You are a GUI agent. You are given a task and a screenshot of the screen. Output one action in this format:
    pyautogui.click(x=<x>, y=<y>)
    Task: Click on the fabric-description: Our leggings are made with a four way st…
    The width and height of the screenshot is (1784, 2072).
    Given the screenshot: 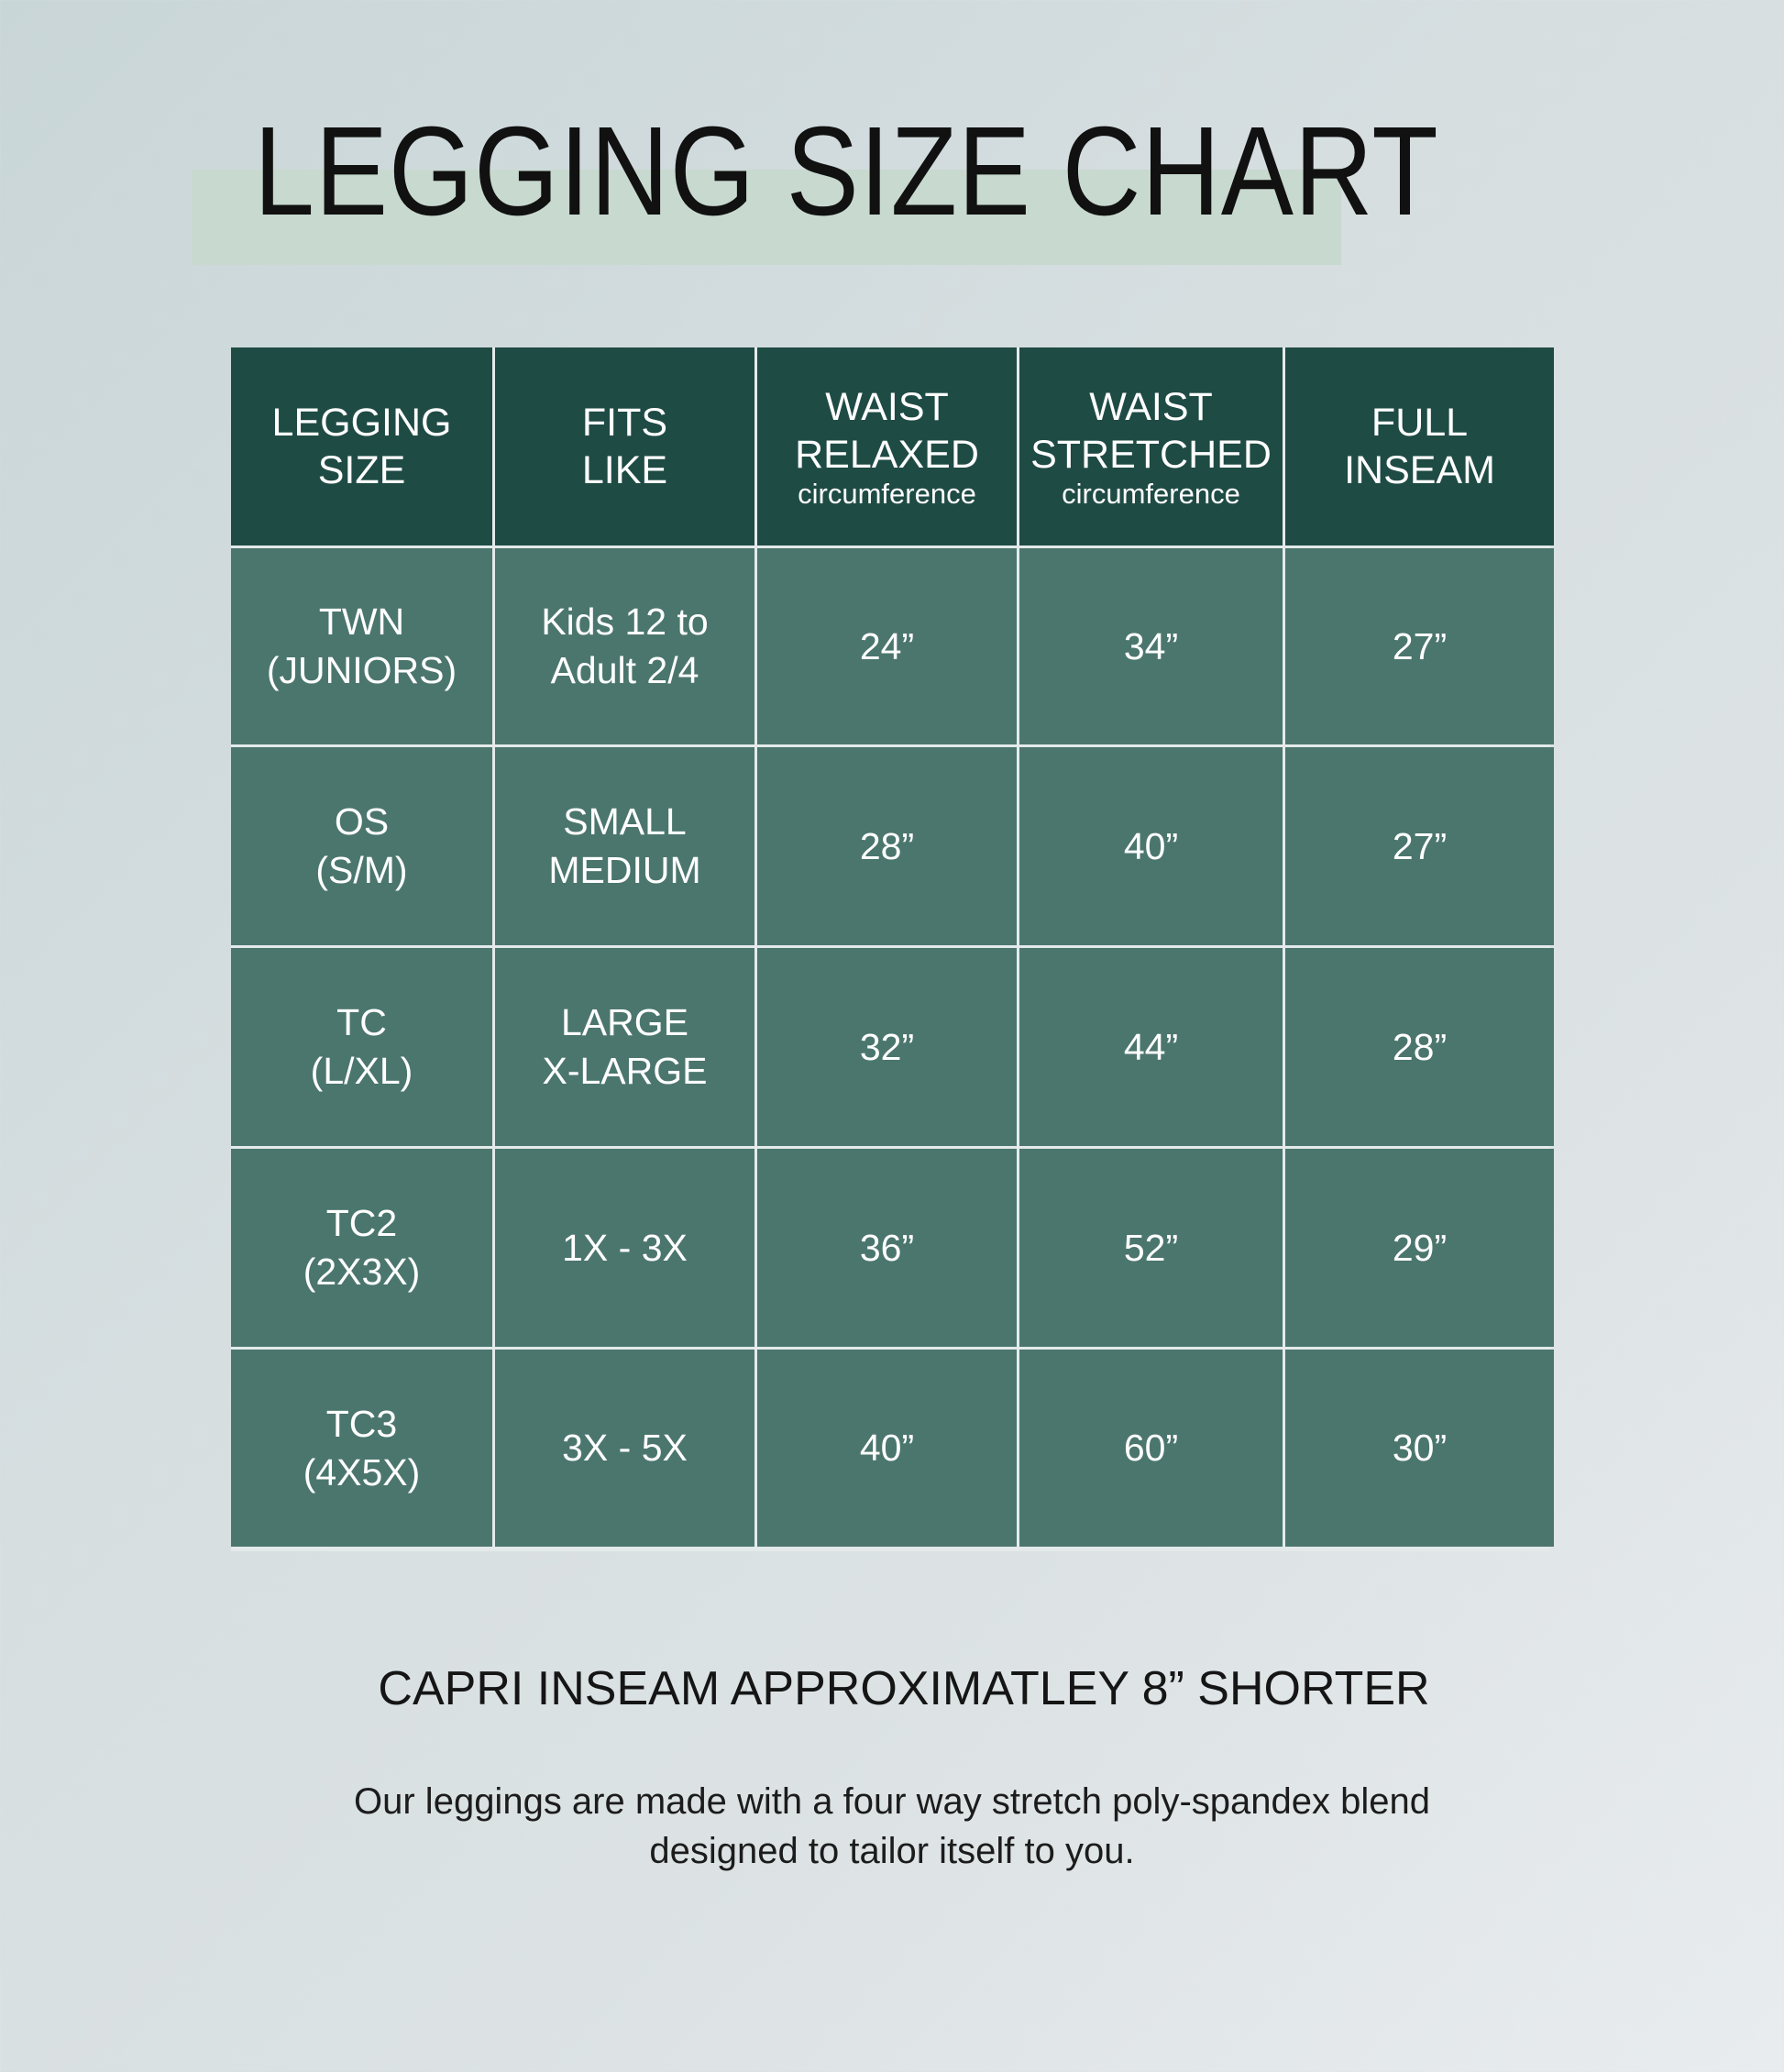 What is the action you would take?
    pyautogui.click(x=892, y=1826)
    